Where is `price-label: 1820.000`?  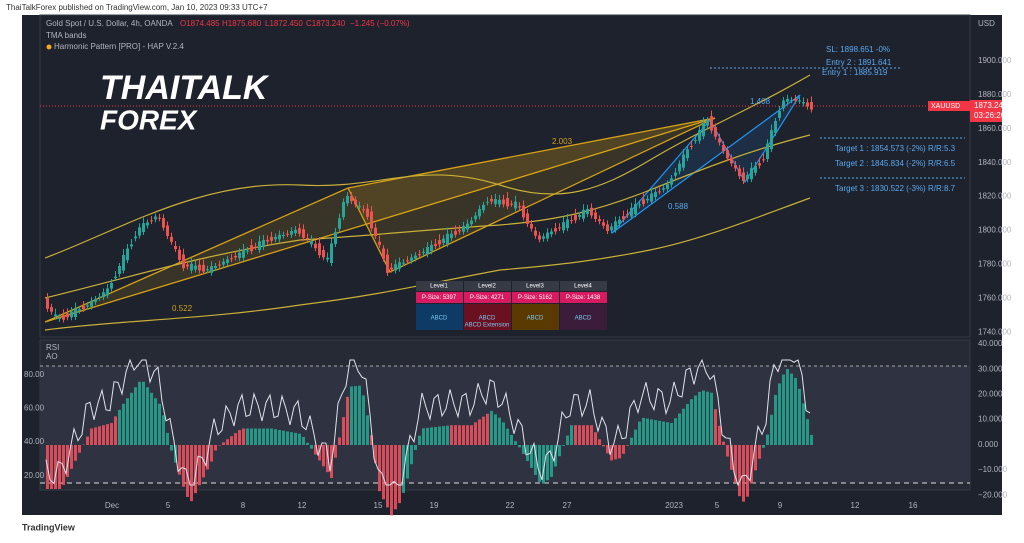
price-label: 1820.000 is located at coordinates (995, 196).